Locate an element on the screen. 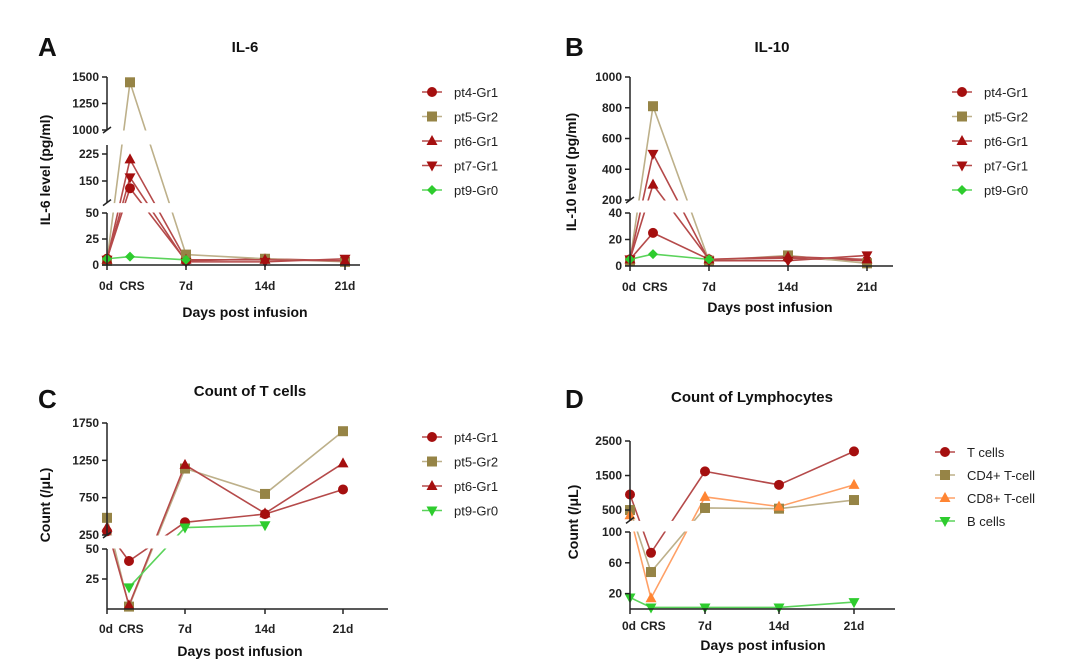 Image resolution: width=1080 pixels, height=670 pixels. y-tick-label: 1750 is located at coordinates (85, 423).